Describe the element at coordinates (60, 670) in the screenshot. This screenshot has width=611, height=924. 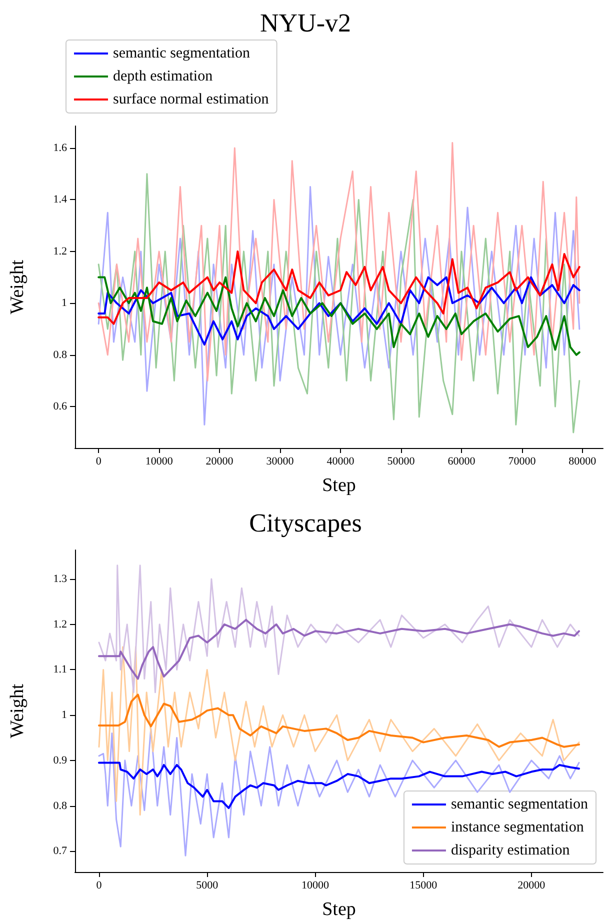
I see `y-tick-label: 1.1` at that location.